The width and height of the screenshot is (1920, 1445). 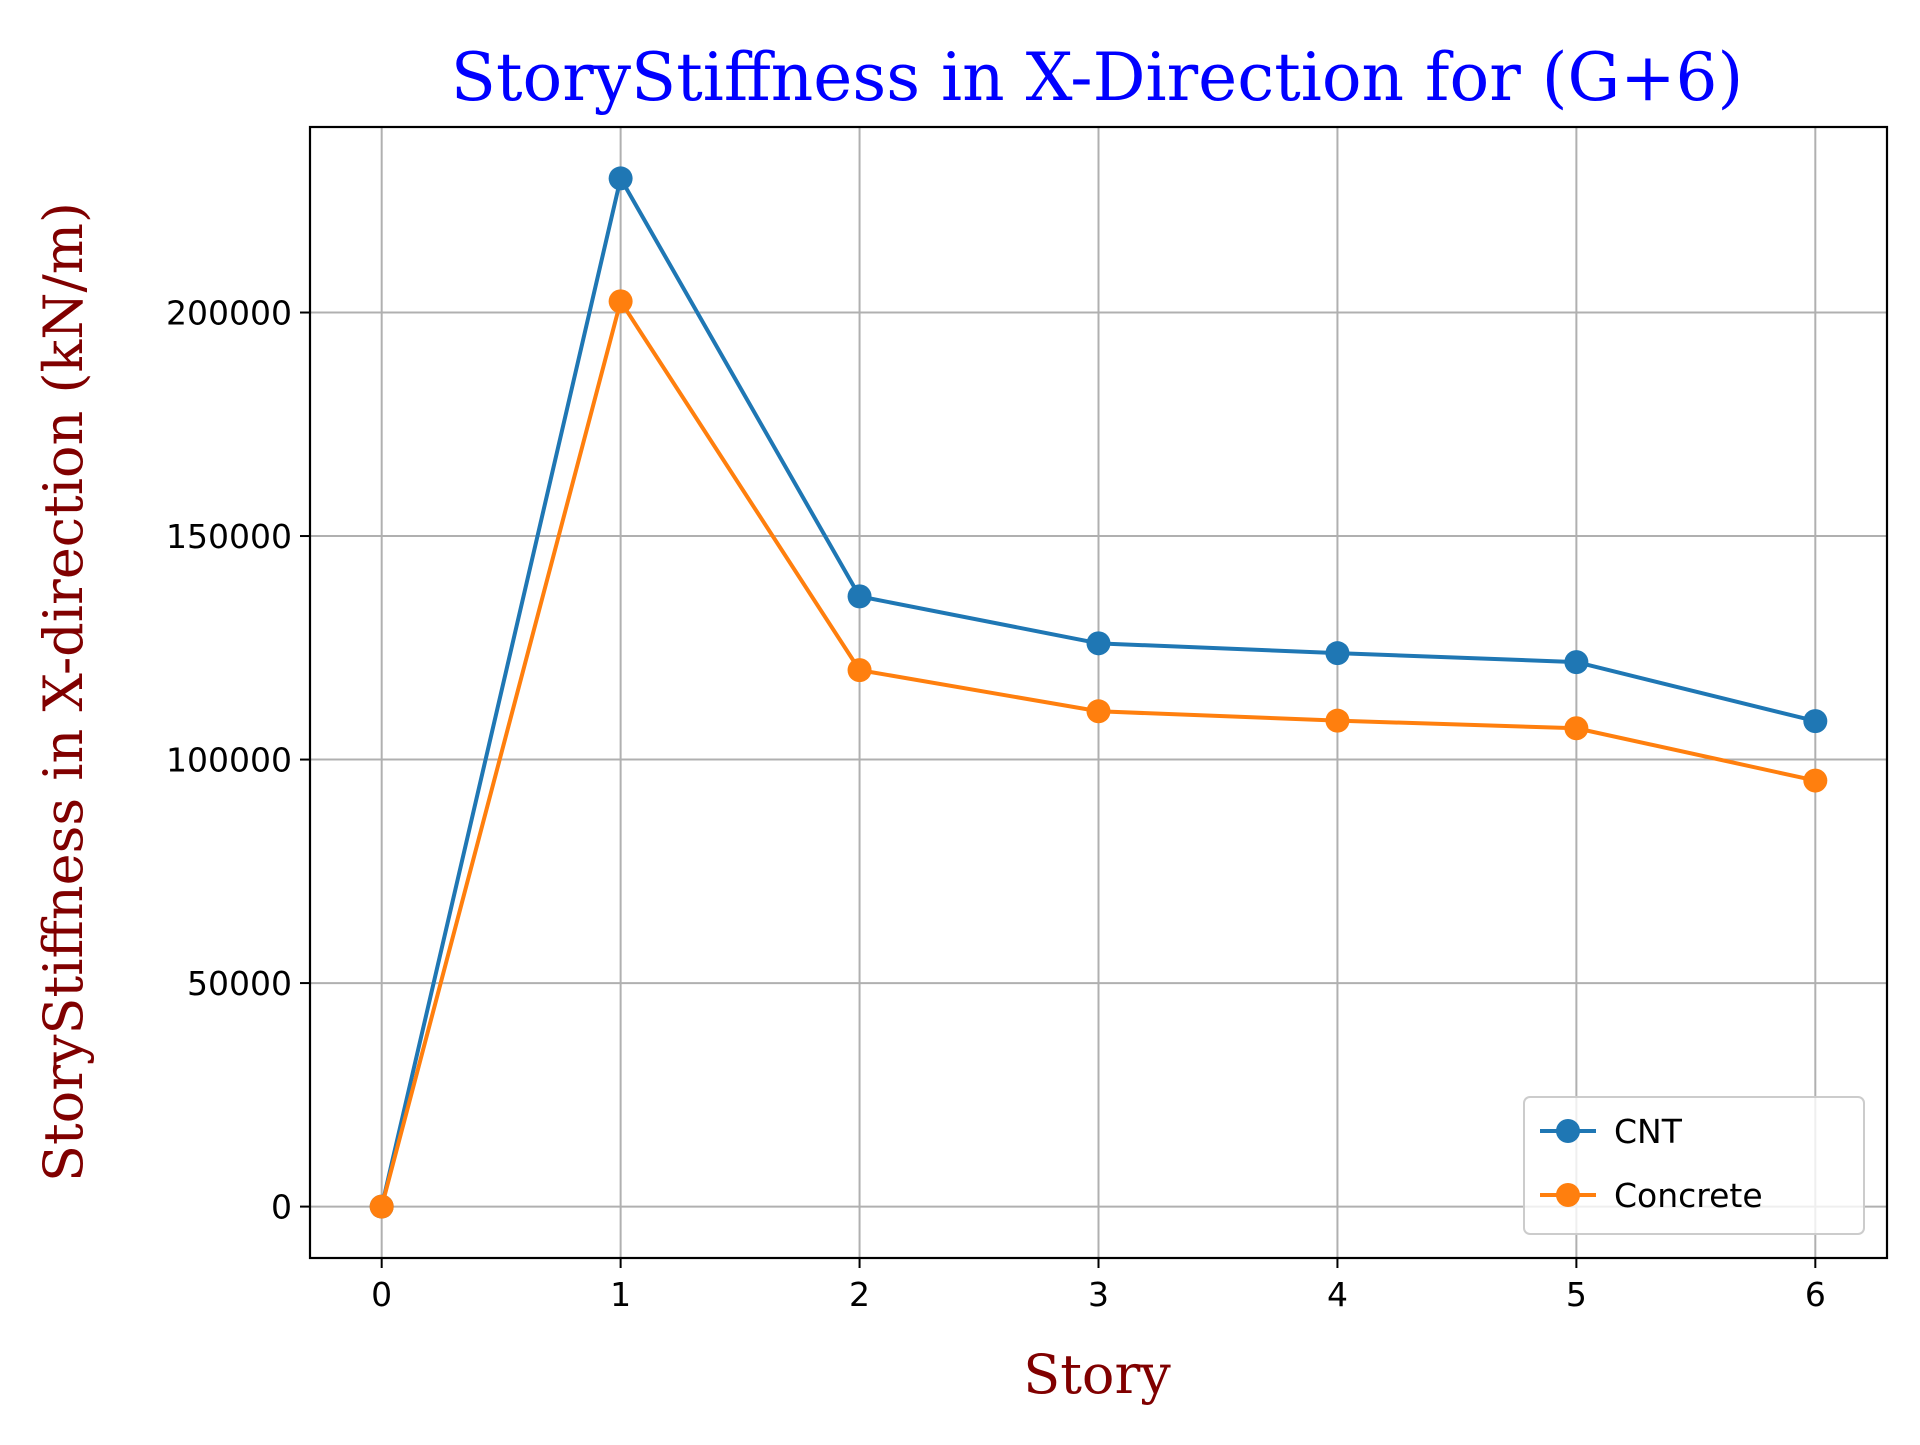 What do you see at coordinates (1576, 1294) in the screenshot?
I see `x-tick-label: 5` at bounding box center [1576, 1294].